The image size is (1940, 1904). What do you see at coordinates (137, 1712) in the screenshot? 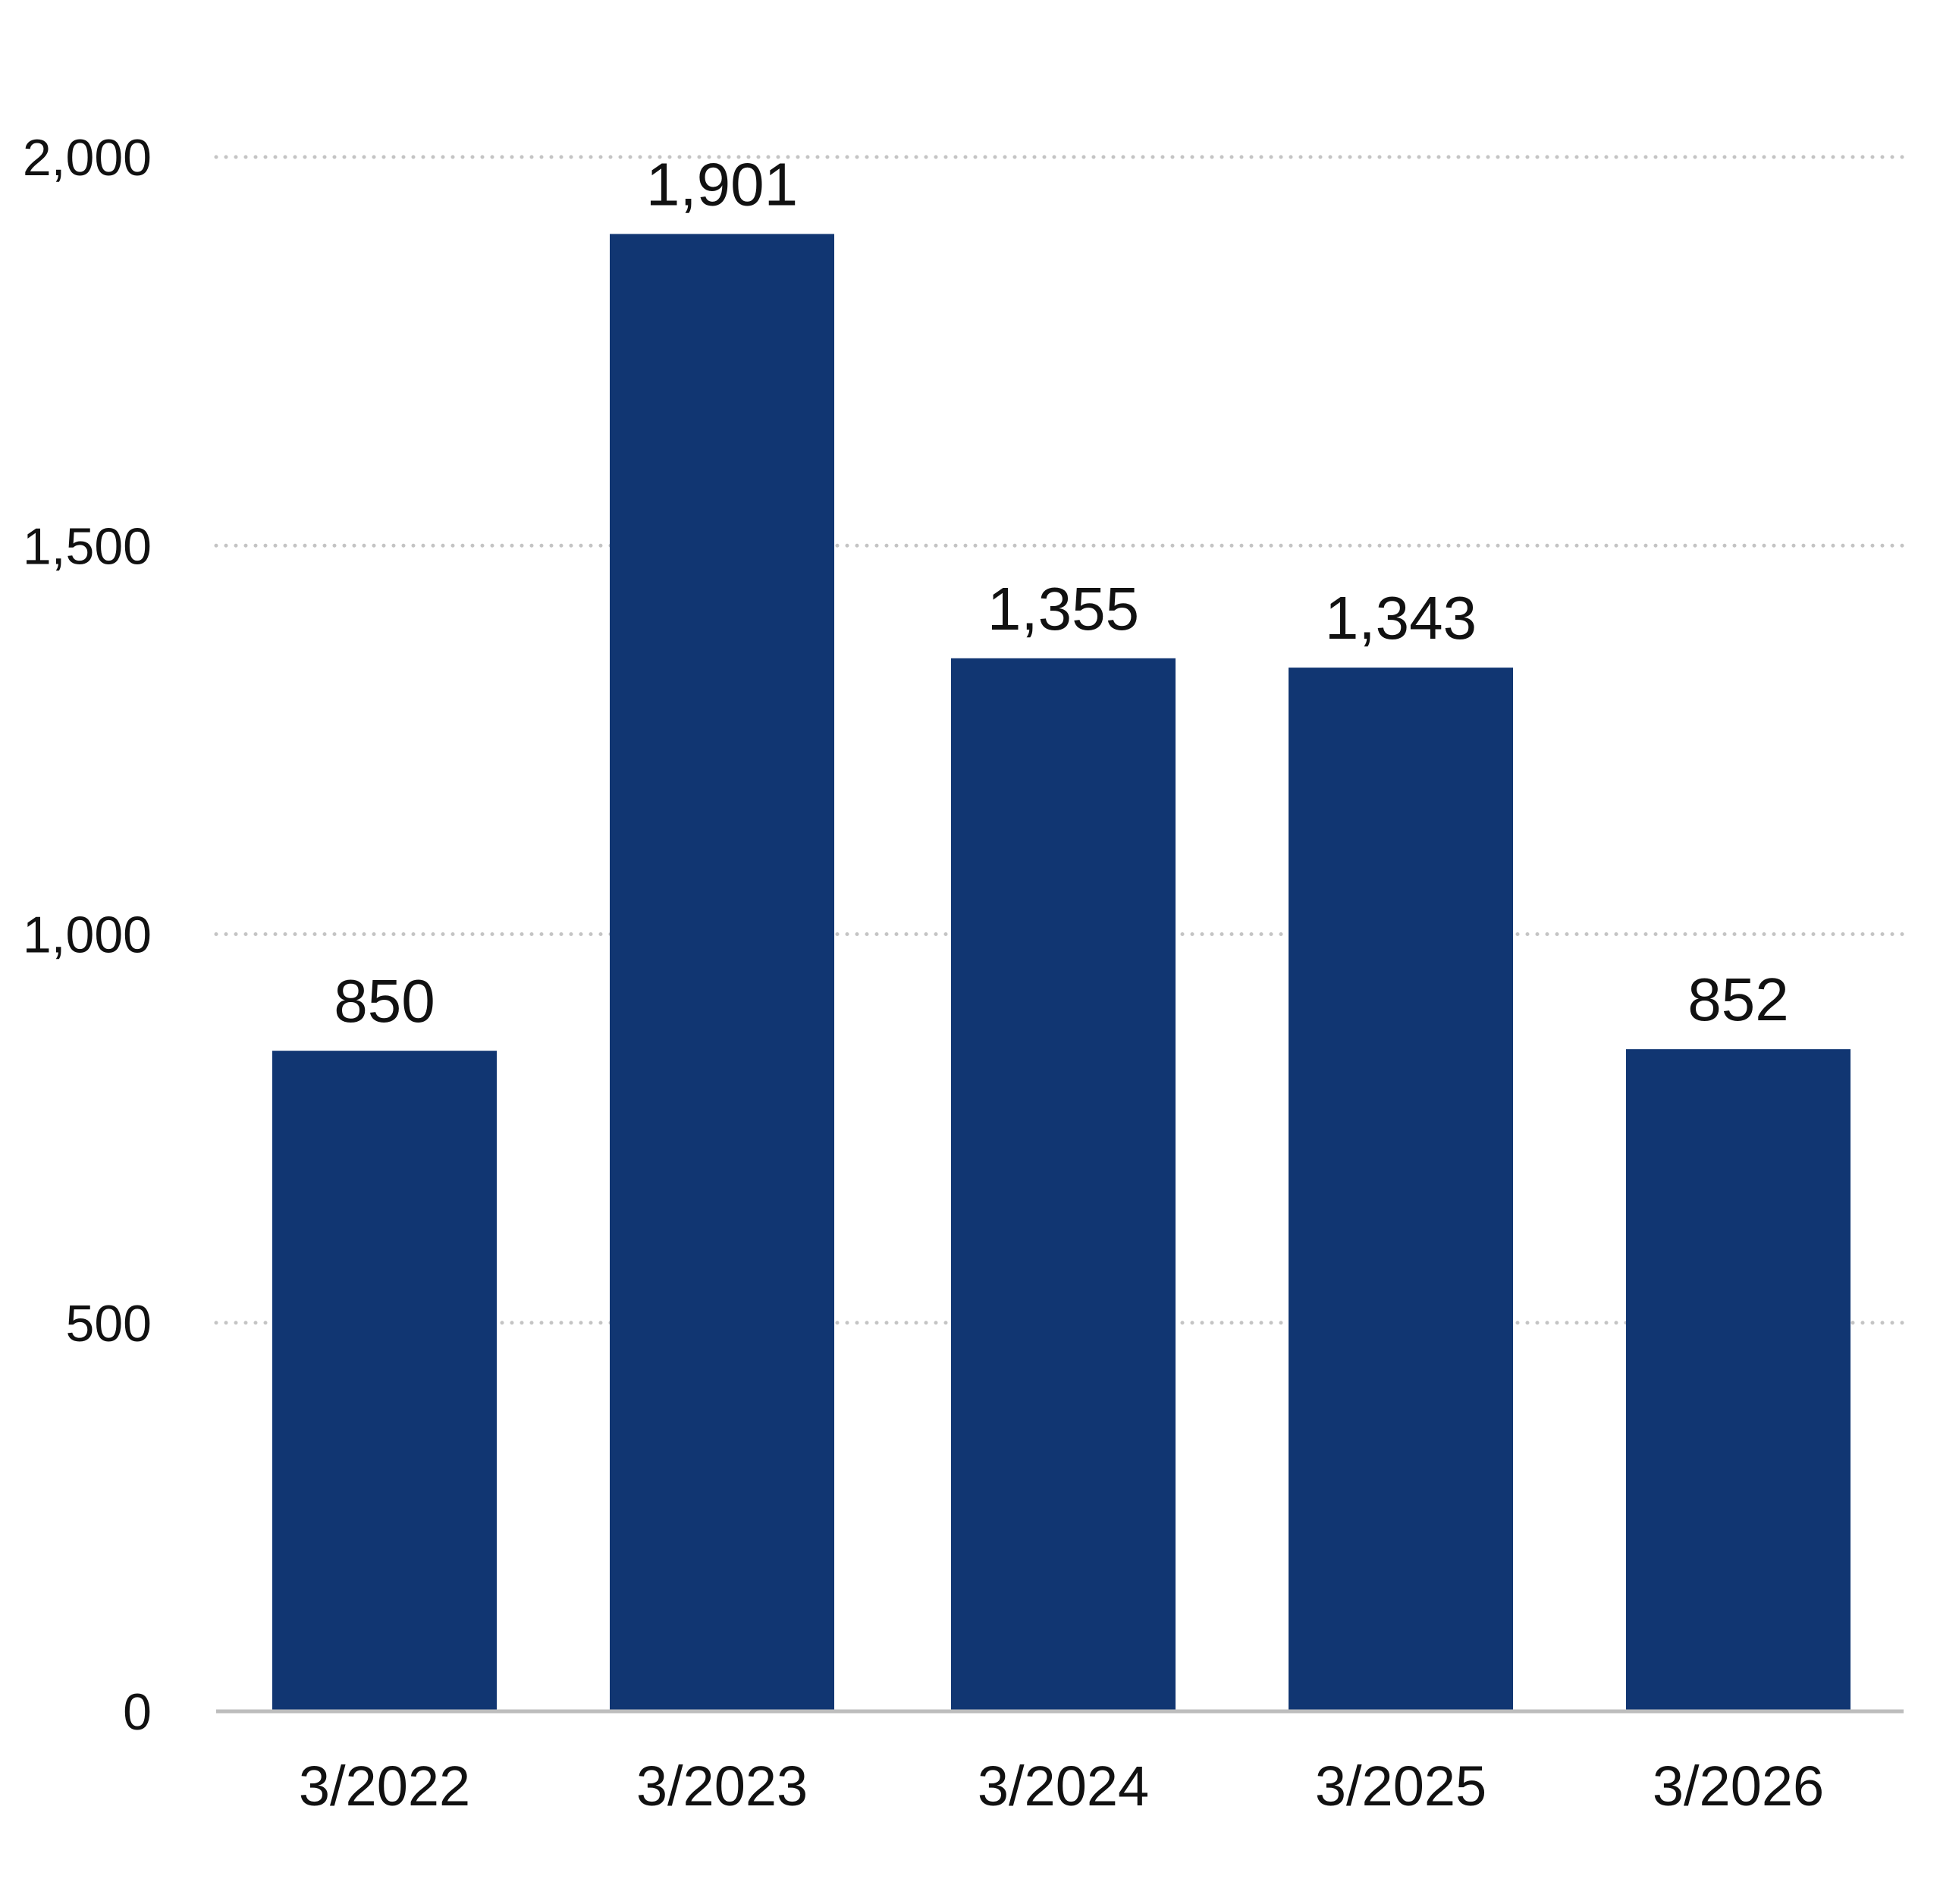
I see `y-tick-label: 0` at bounding box center [137, 1712].